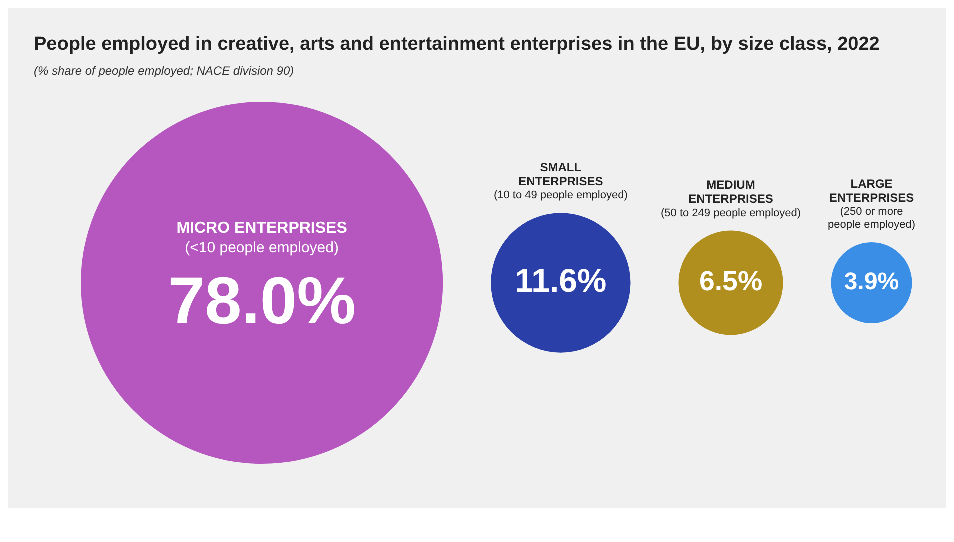  I want to click on category-label: MICRO ENTERPRISES (<10 people employed), so click(262, 238).